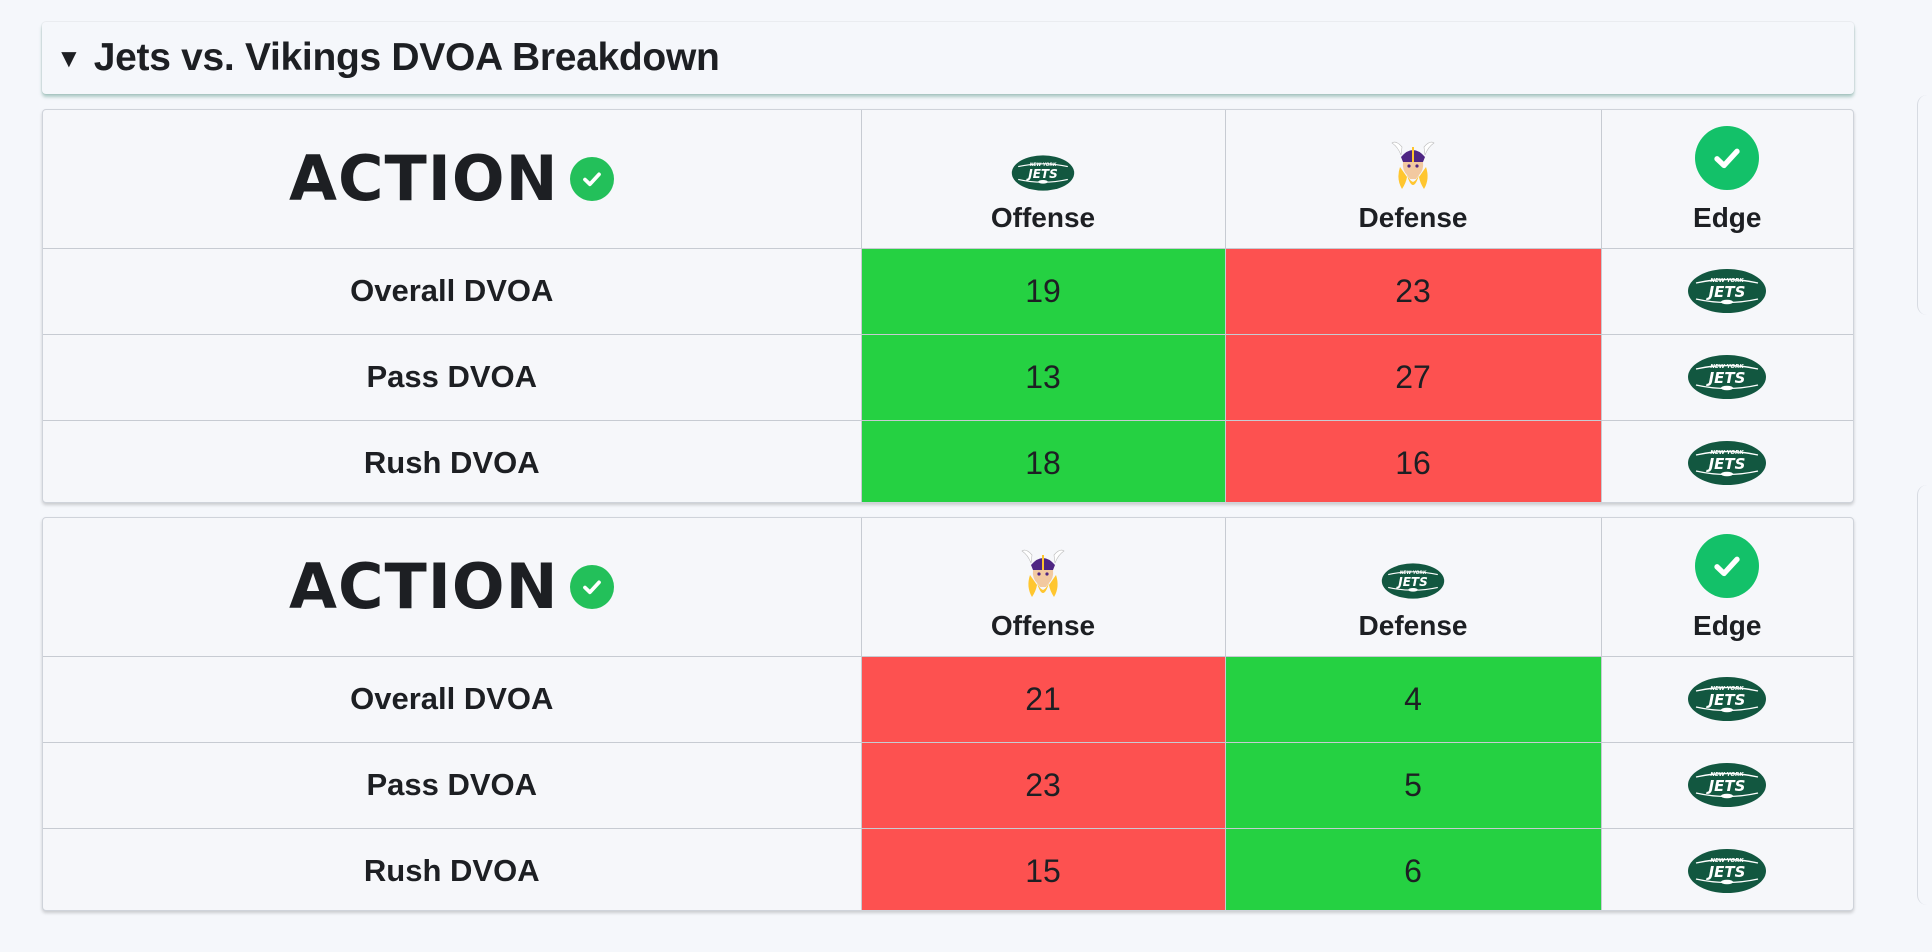 The width and height of the screenshot is (1932, 952). Describe the element at coordinates (1043, 290) in the screenshot. I see `offense-value: 19` at that location.